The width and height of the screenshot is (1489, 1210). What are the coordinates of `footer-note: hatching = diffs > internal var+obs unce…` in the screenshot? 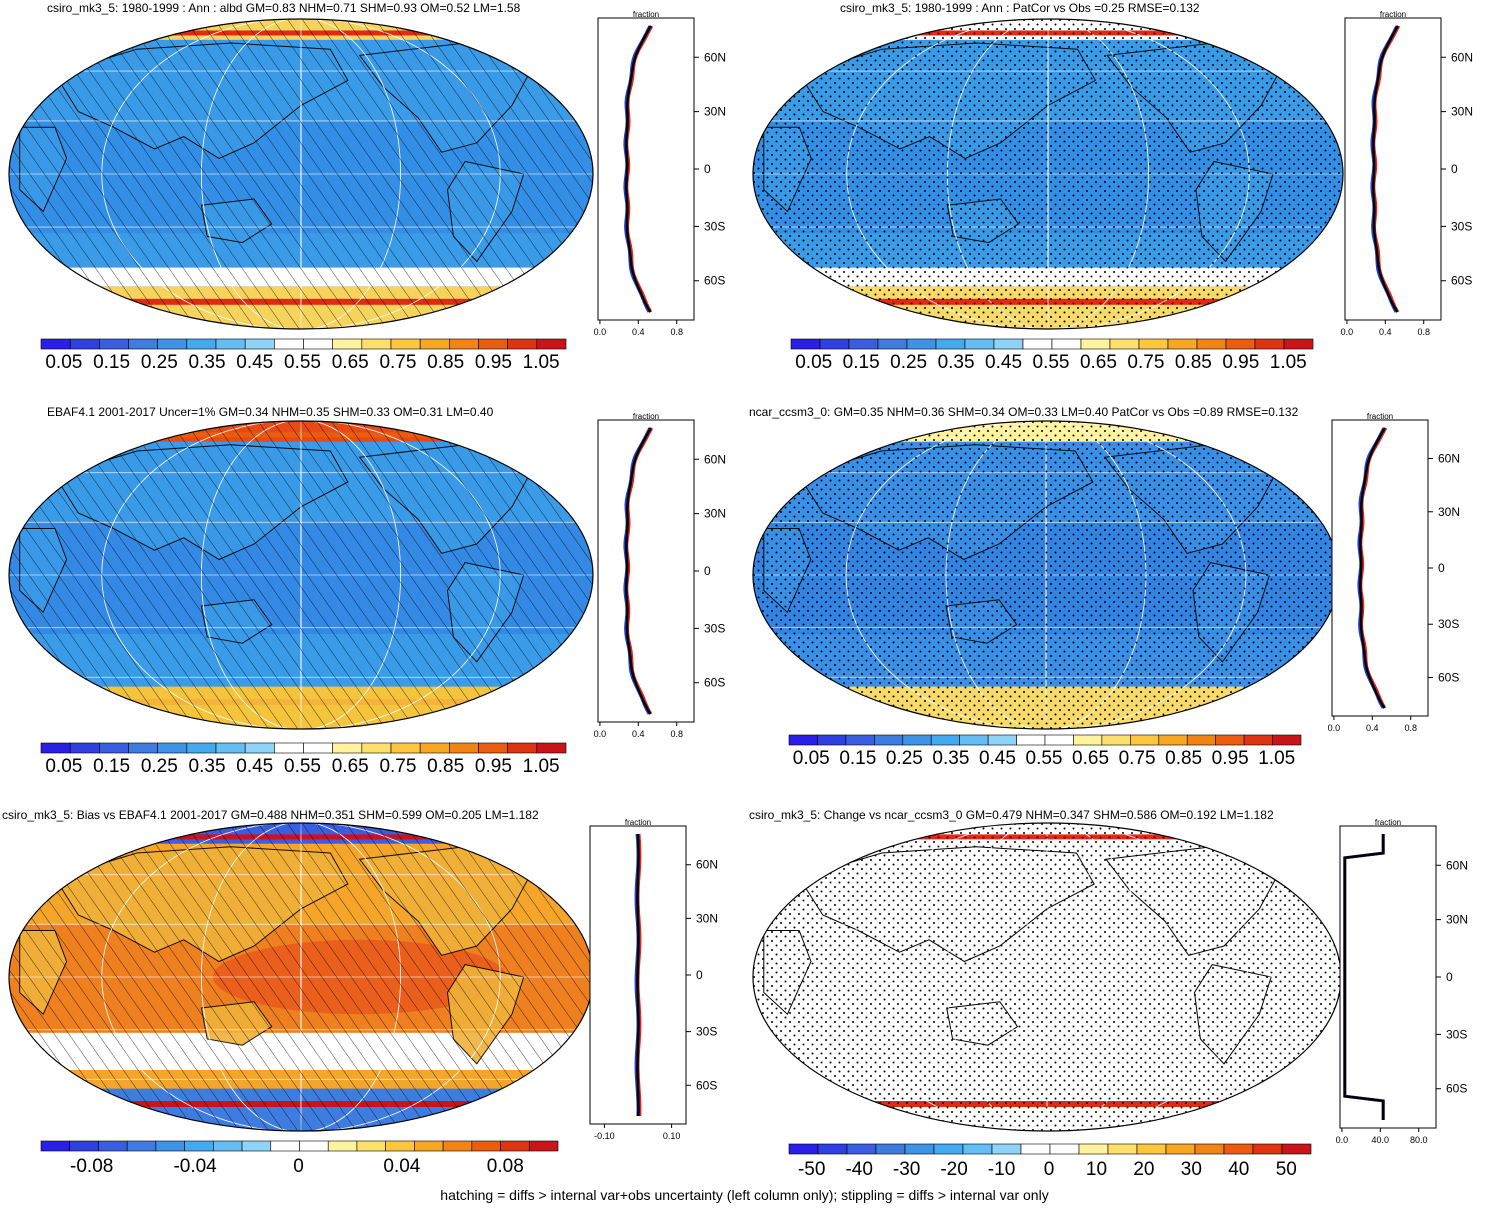 It's located at (744, 1195).